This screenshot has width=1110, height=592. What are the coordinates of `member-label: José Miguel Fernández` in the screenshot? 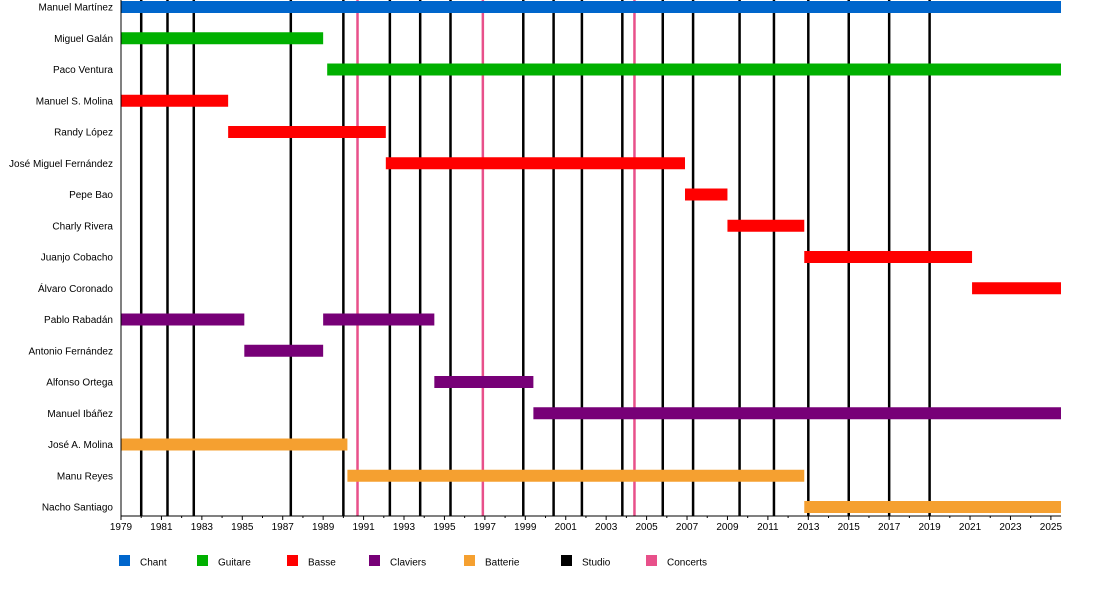 It's located at (61, 164).